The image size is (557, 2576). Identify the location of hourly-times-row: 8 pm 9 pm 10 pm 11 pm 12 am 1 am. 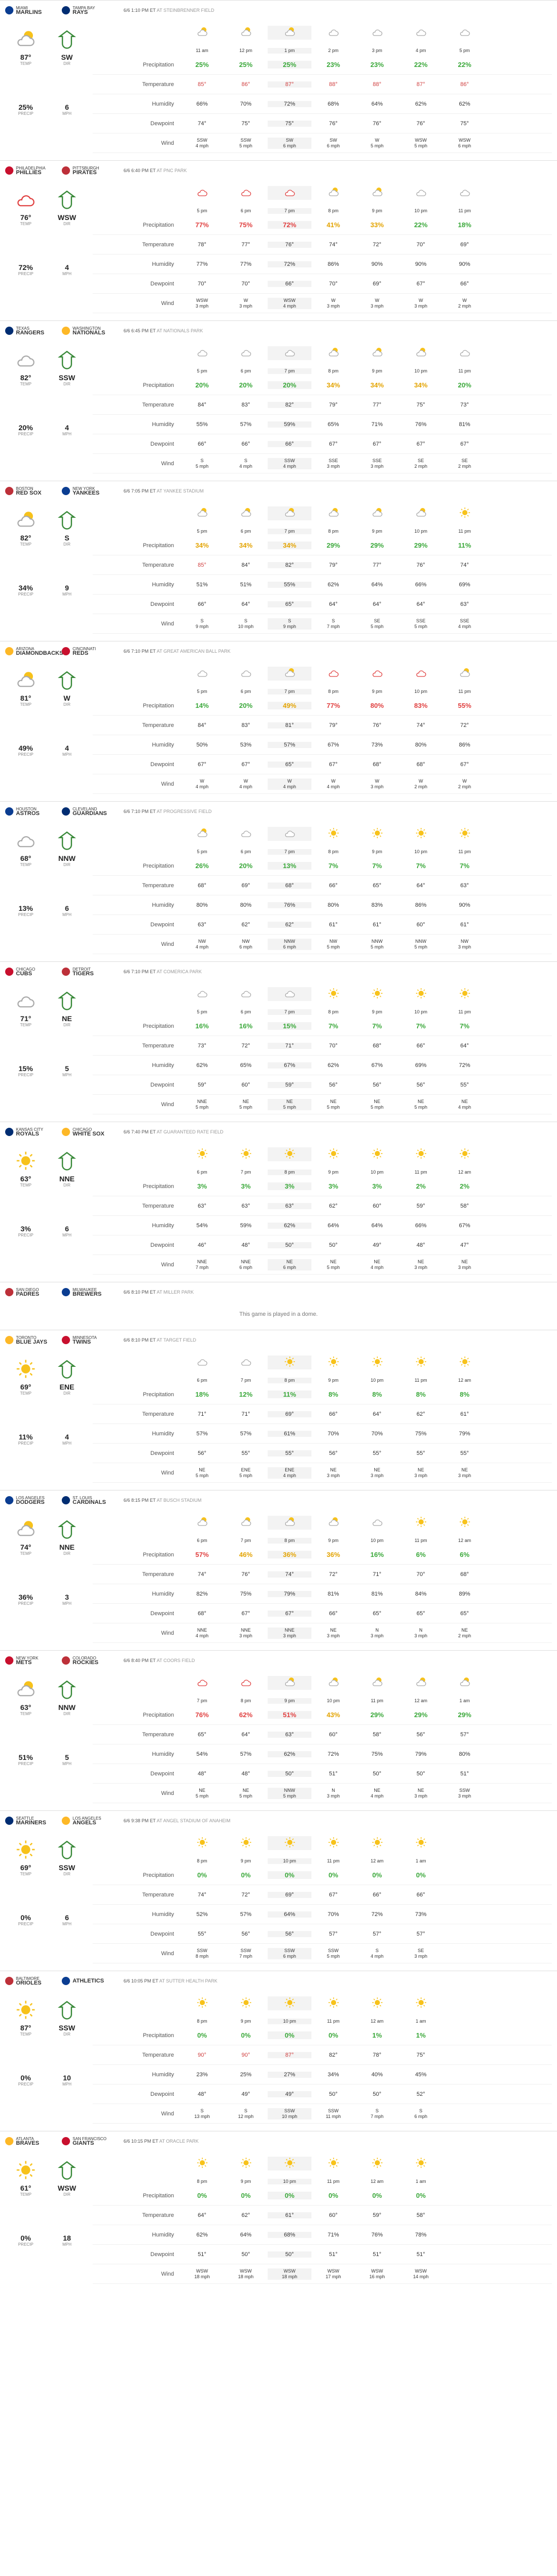
(322, 1861).